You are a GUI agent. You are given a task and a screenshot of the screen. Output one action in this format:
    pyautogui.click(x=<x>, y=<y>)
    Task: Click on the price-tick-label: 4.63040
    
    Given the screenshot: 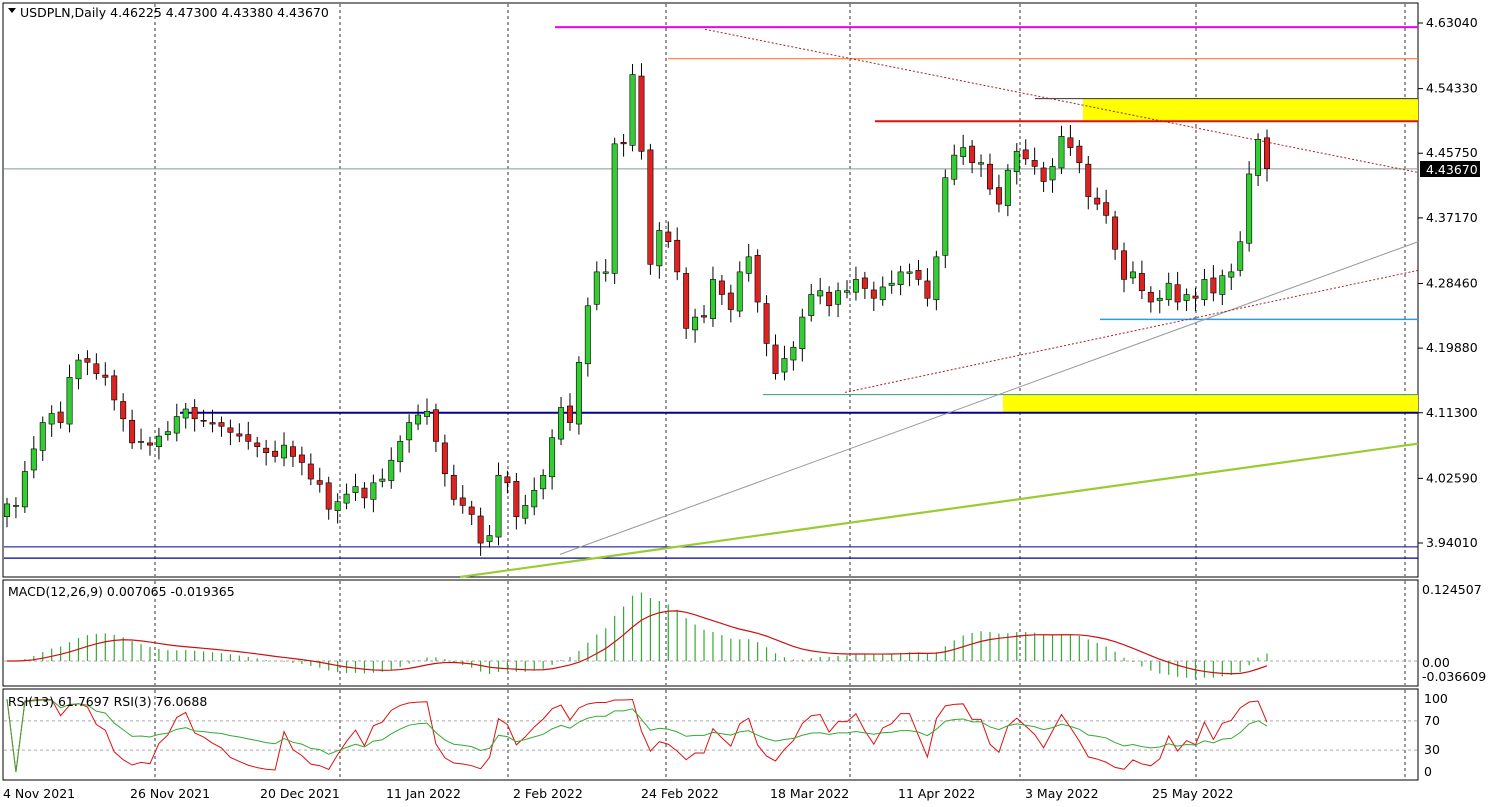 What is the action you would take?
    pyautogui.click(x=1452, y=22)
    